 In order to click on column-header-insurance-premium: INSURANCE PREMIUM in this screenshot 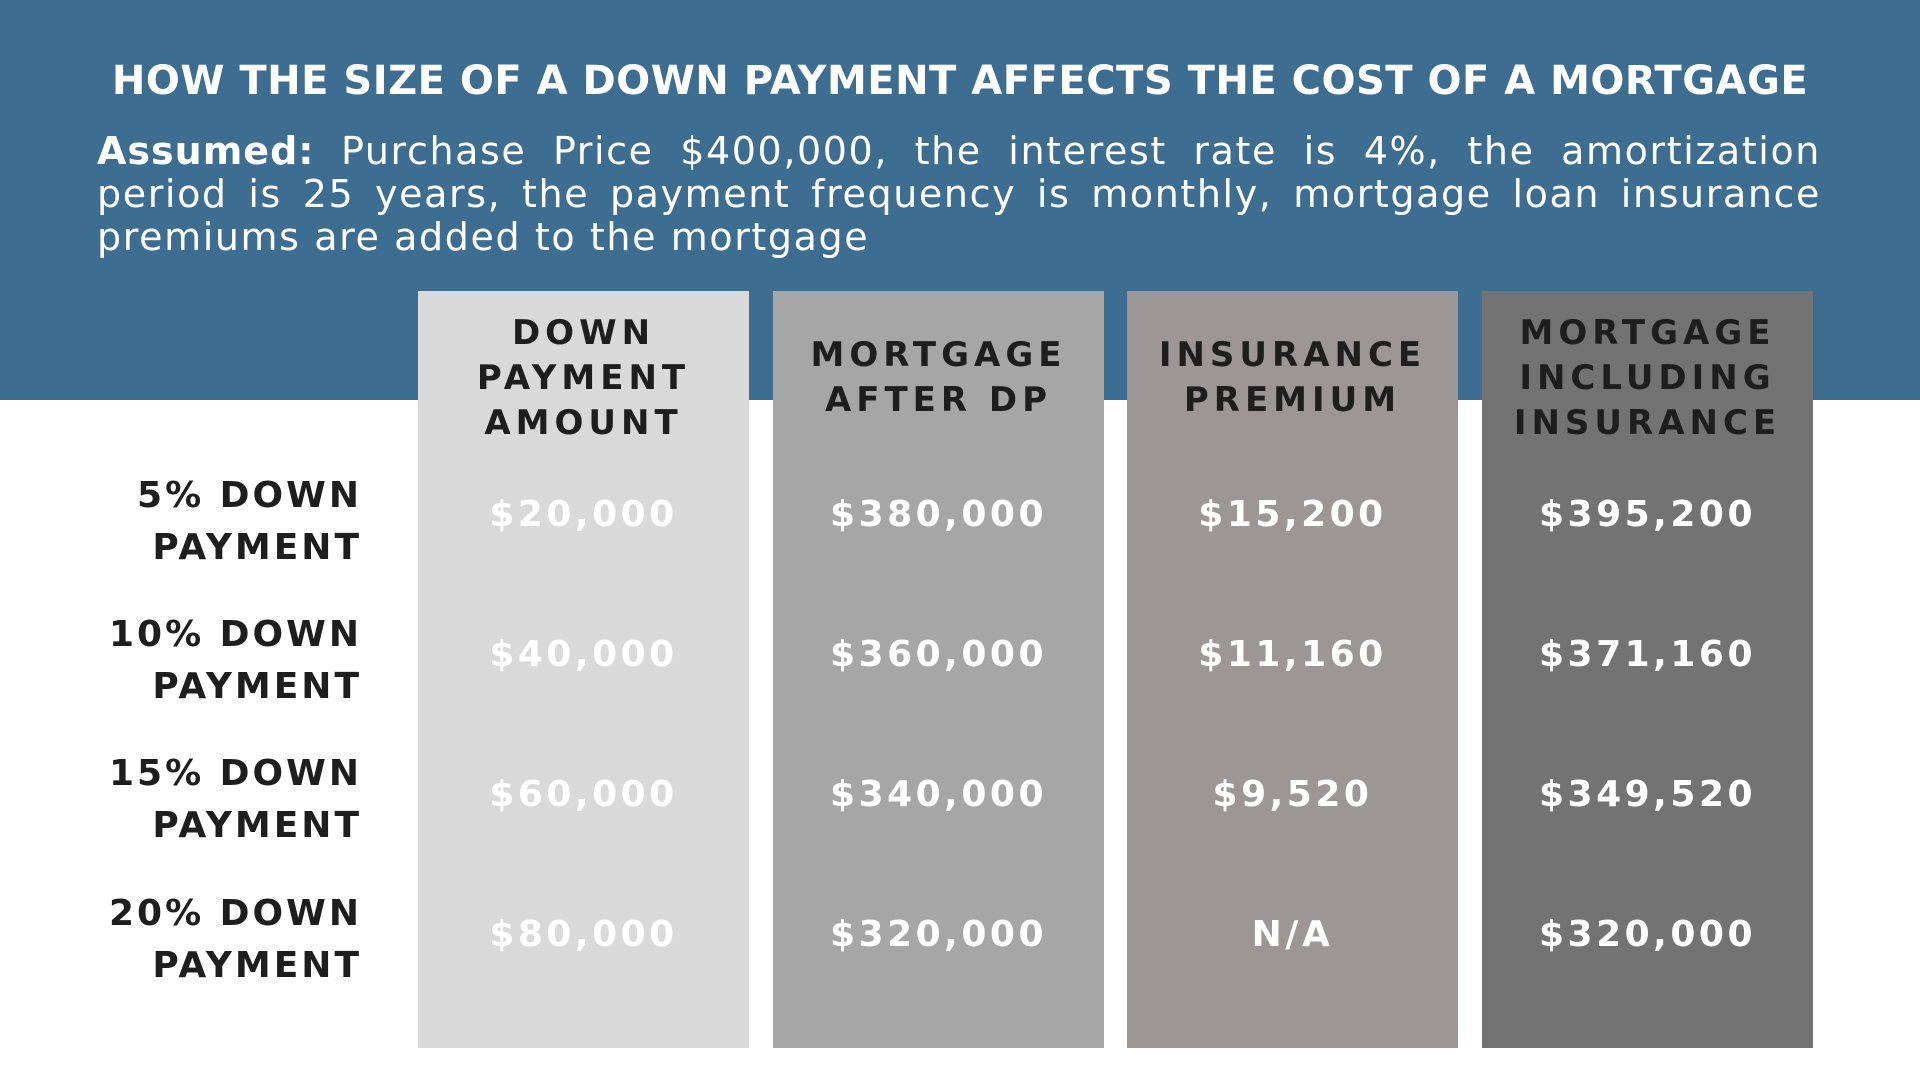, I will do `click(1292, 377)`.